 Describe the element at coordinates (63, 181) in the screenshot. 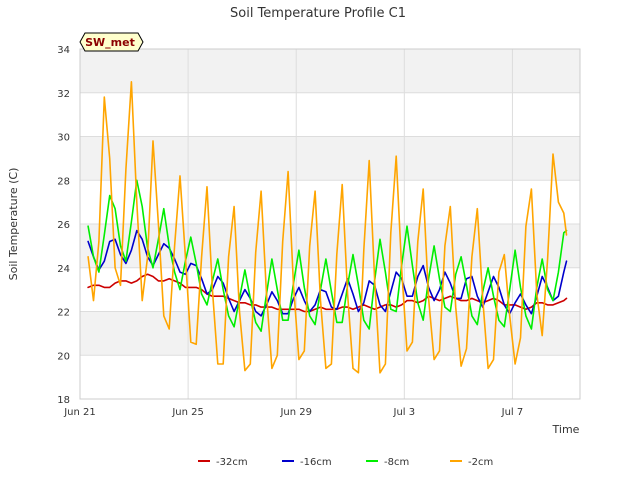

I see `y-tick-label: 28` at that location.